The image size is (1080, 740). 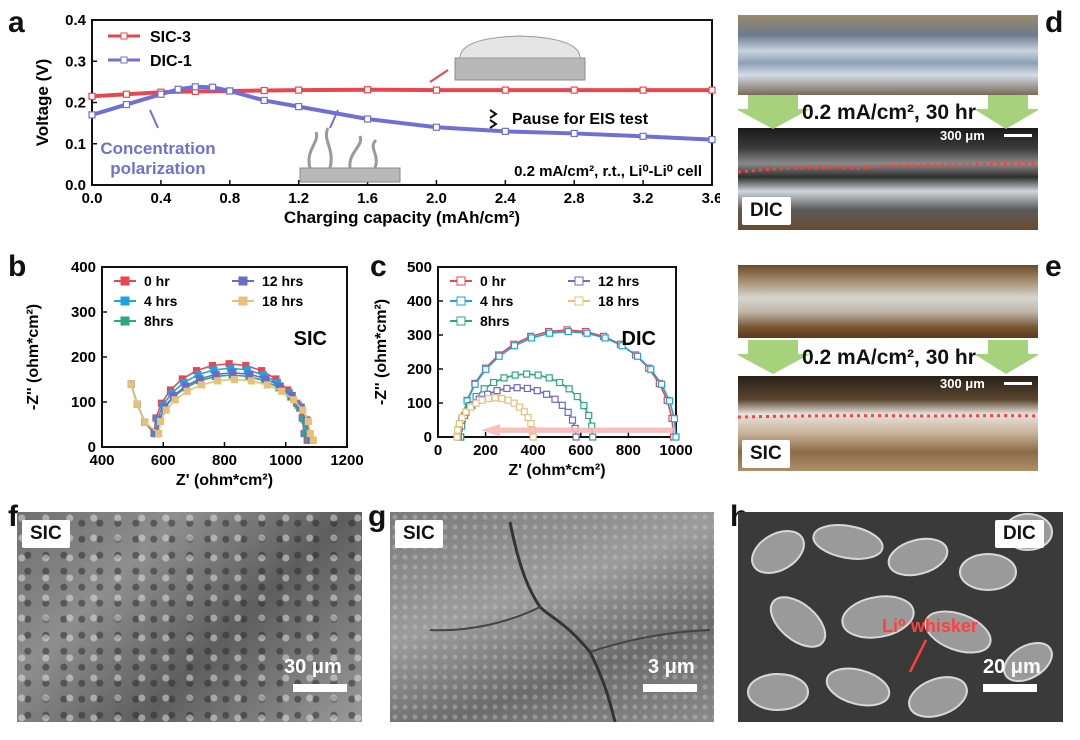 I want to click on chart-title: DIC, so click(x=639, y=339).